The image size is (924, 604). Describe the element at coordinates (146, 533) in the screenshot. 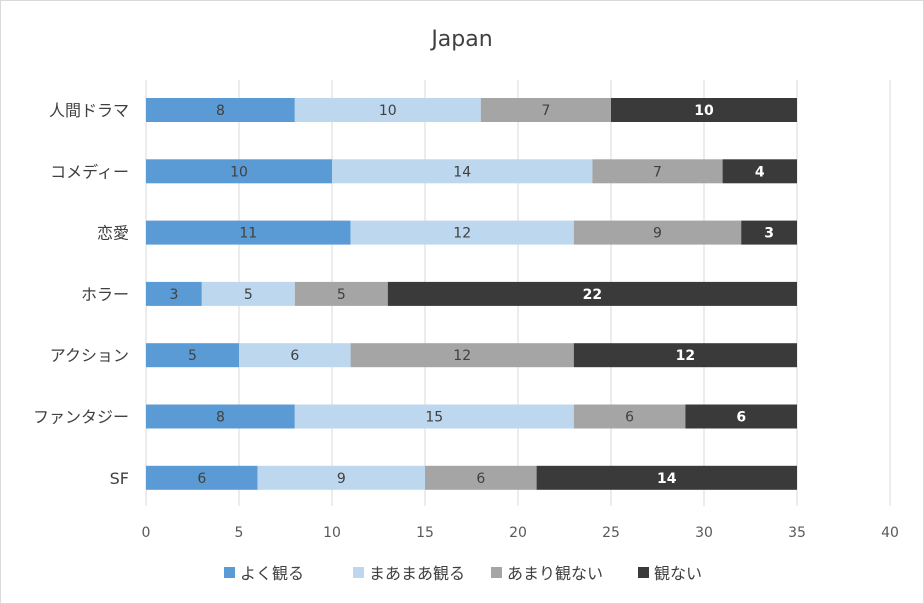

I see `x-tick-label: 0` at that location.